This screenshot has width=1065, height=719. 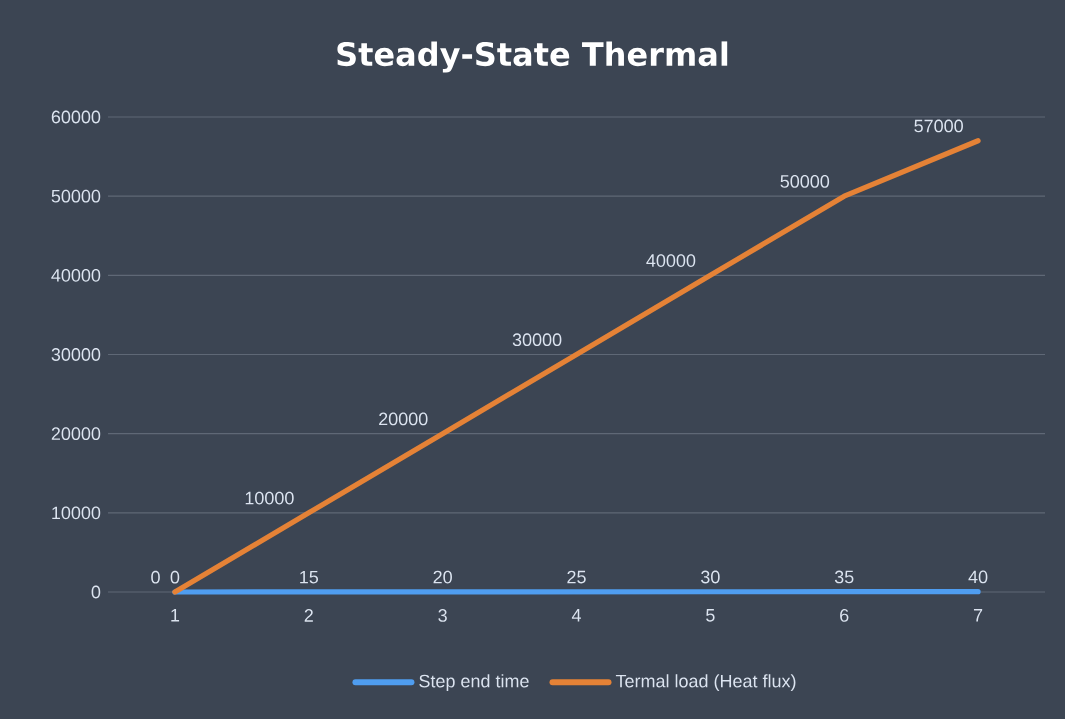 I want to click on x-tick-label: 7, so click(x=978, y=615).